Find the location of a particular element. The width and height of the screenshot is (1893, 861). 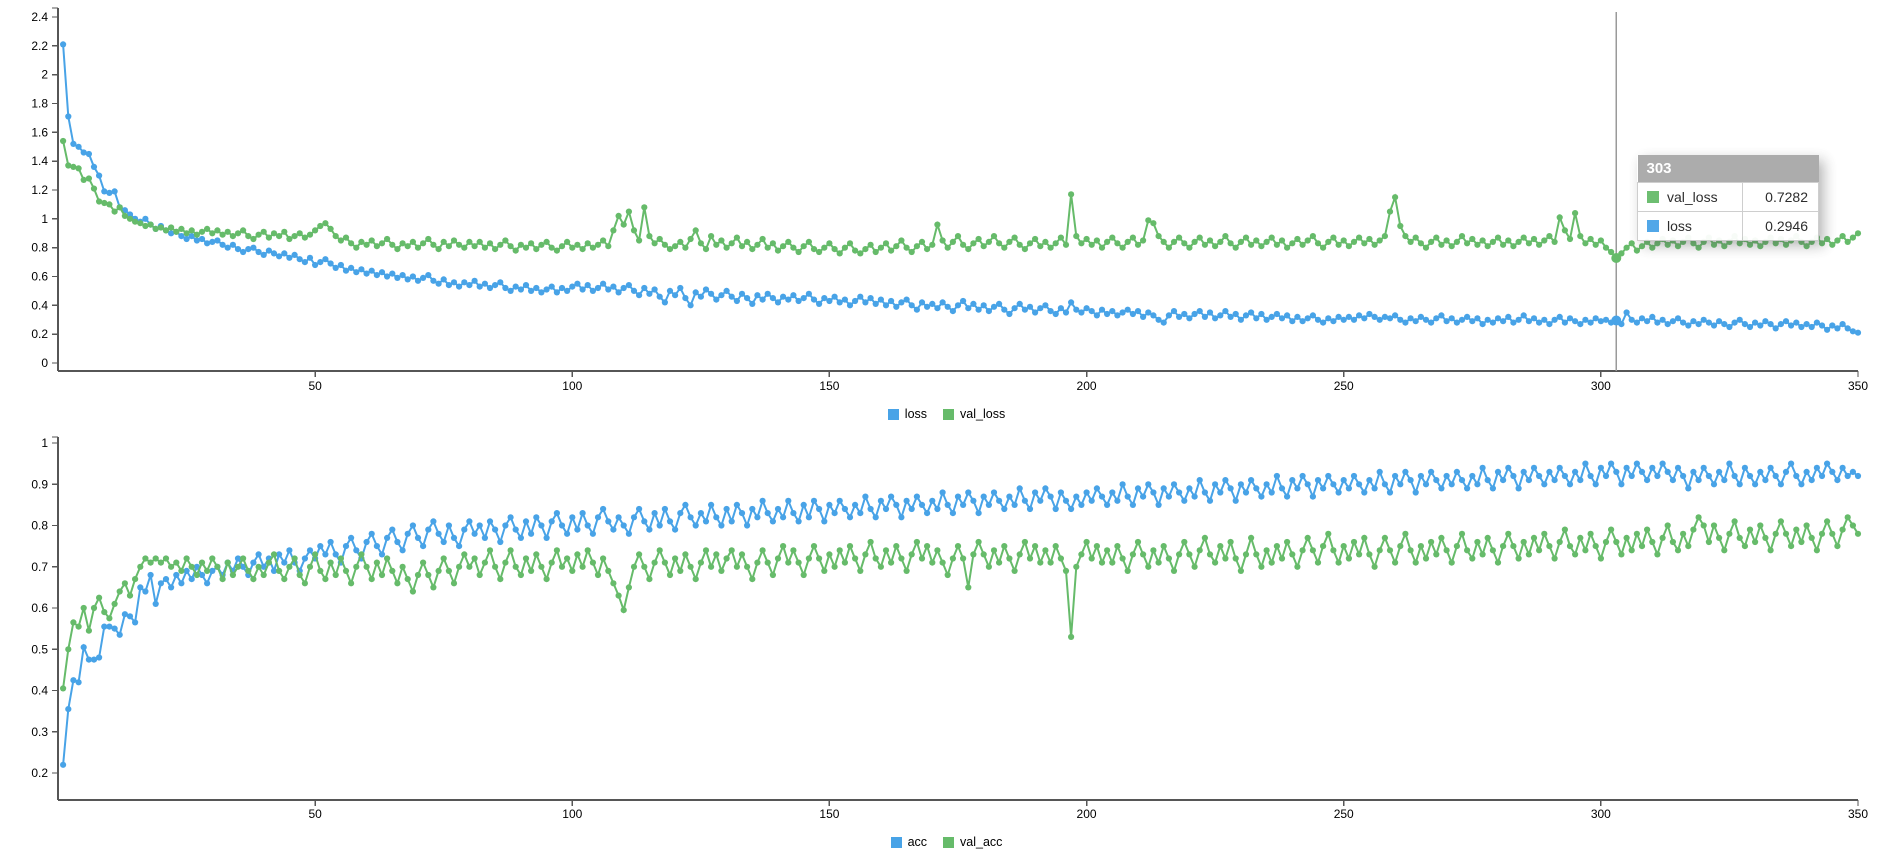

y-tick-label: 2.4 is located at coordinates (39, 17).